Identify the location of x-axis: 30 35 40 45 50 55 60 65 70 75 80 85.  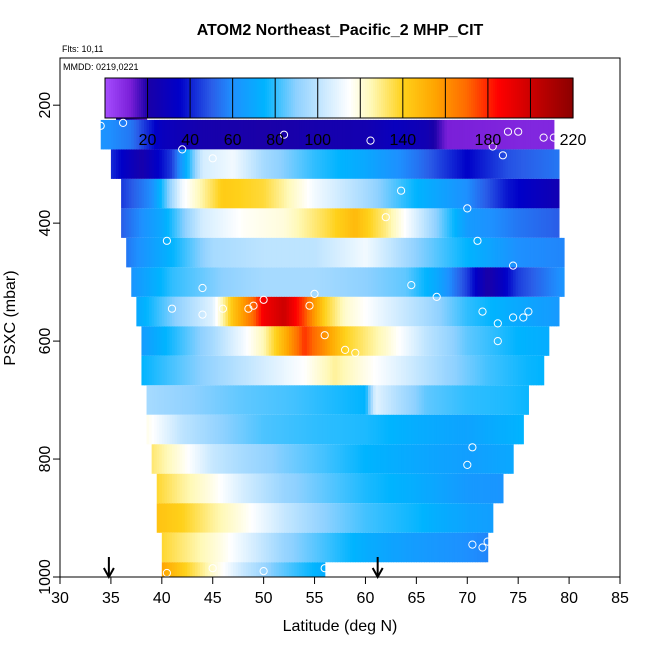
(340, 592).